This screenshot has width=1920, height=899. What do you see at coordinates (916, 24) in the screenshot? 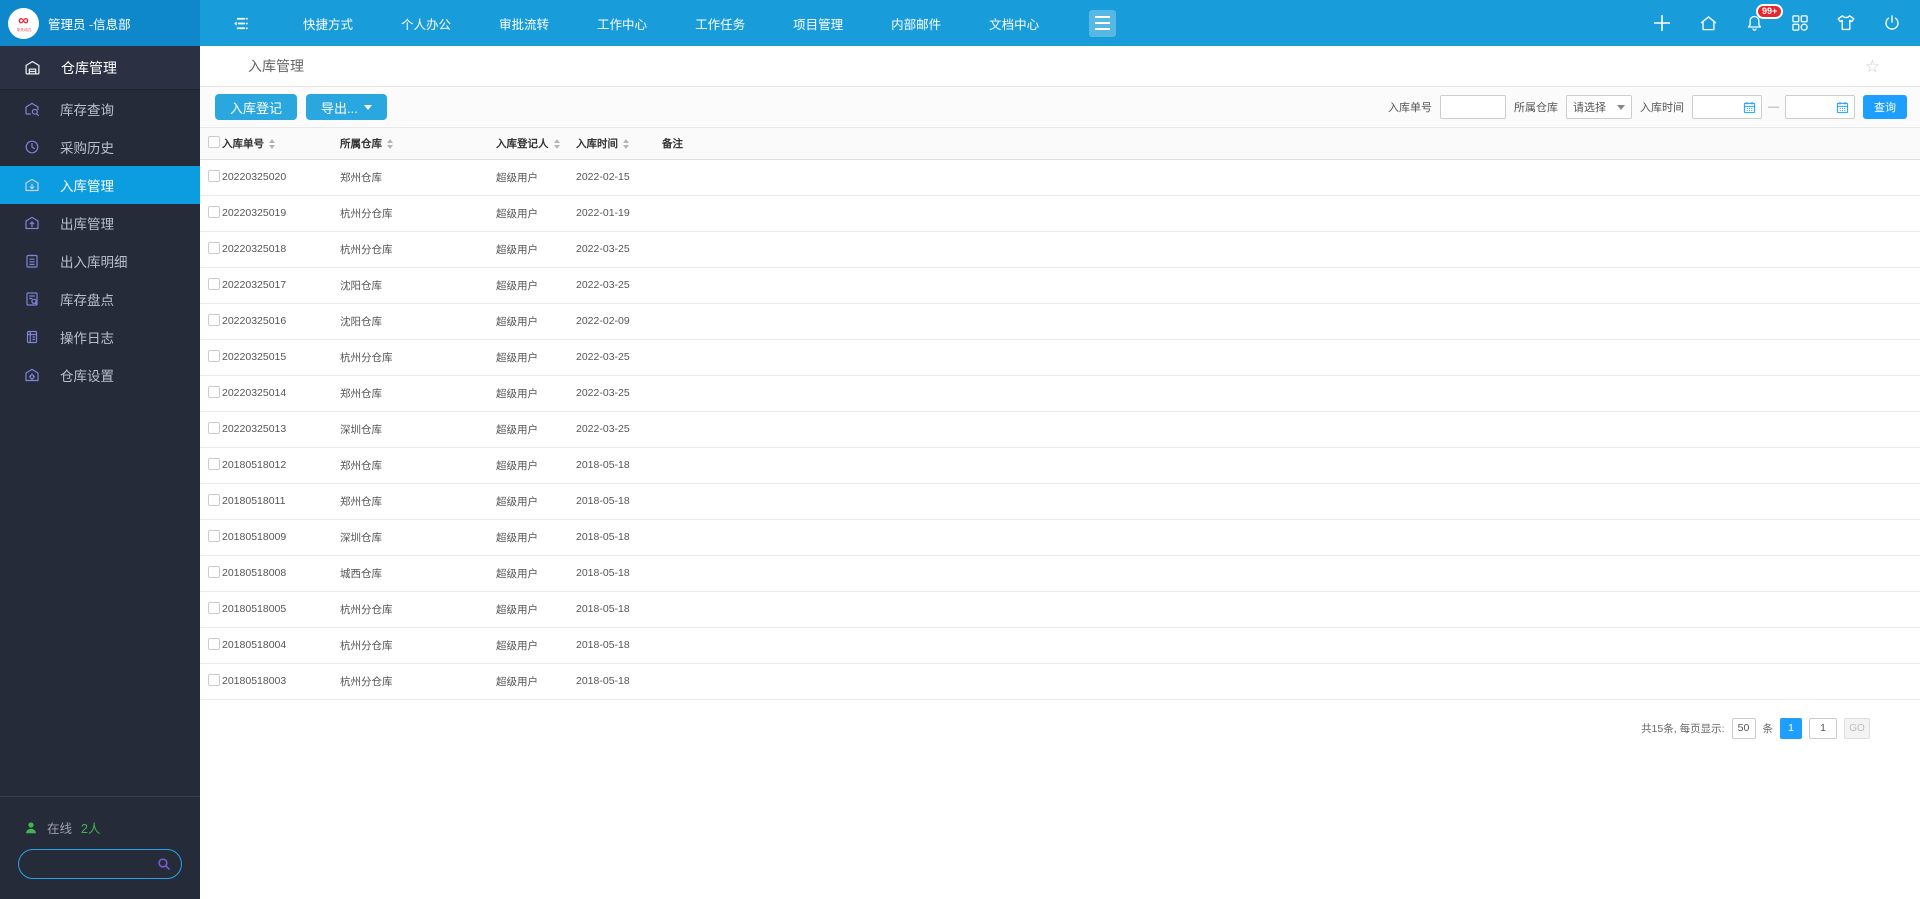
I see `nav-item-internal-mail: 内部邮件` at bounding box center [916, 24].